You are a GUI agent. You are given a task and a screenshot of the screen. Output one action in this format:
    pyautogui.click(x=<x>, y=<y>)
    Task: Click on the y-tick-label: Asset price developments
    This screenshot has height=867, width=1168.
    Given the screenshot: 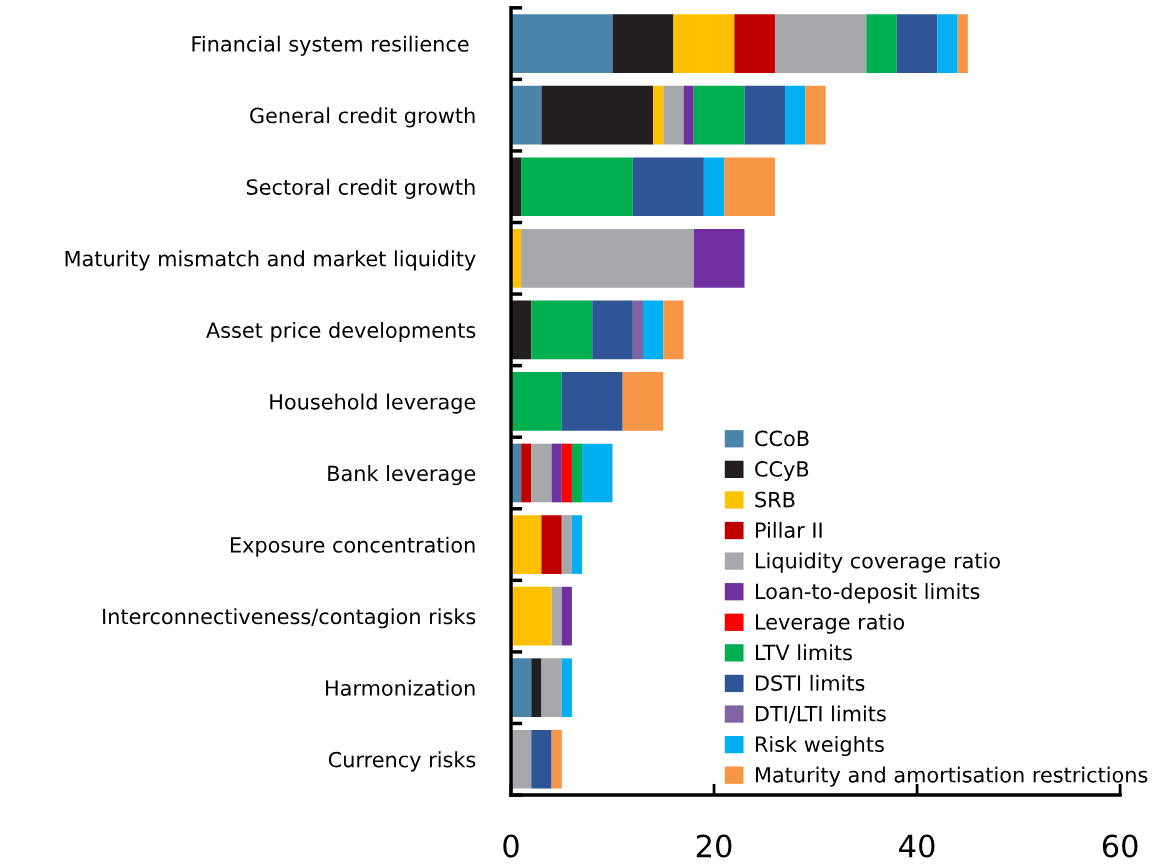 What is the action you would take?
    pyautogui.click(x=341, y=332)
    